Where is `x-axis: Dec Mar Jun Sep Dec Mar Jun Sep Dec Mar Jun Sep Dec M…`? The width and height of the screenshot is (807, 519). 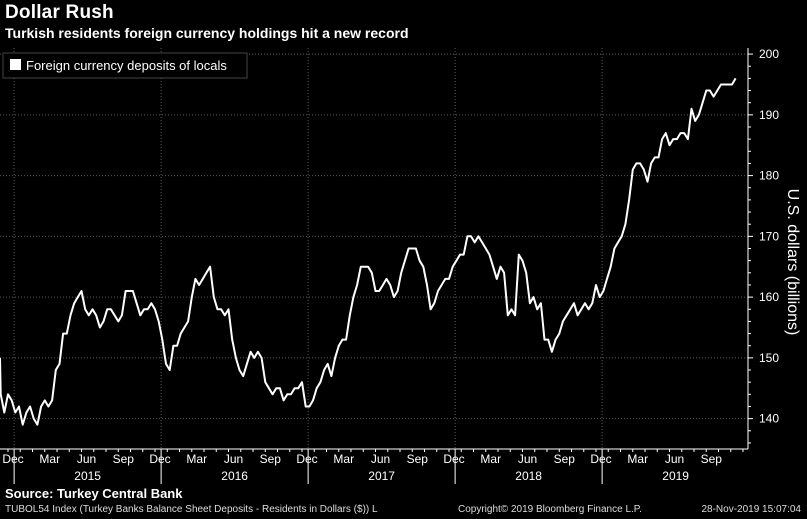
x-axis: Dec Mar Jun Sep Dec Mar Jun Sep Dec Mar Jun Sep Dec M… is located at coordinates (374, 466).